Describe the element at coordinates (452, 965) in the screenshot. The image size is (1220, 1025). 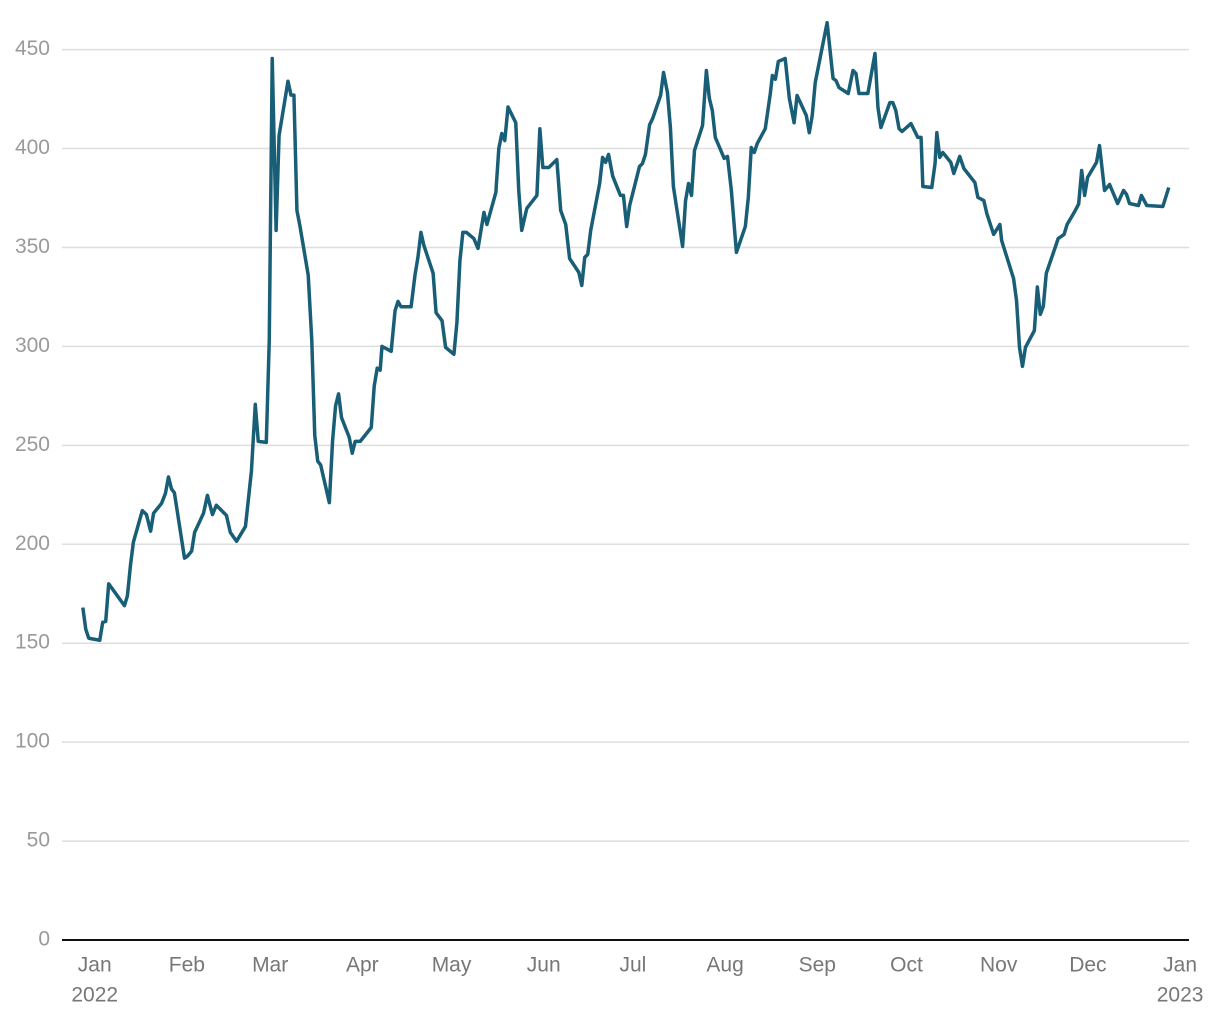
I see `x-tick-label: May` at that location.